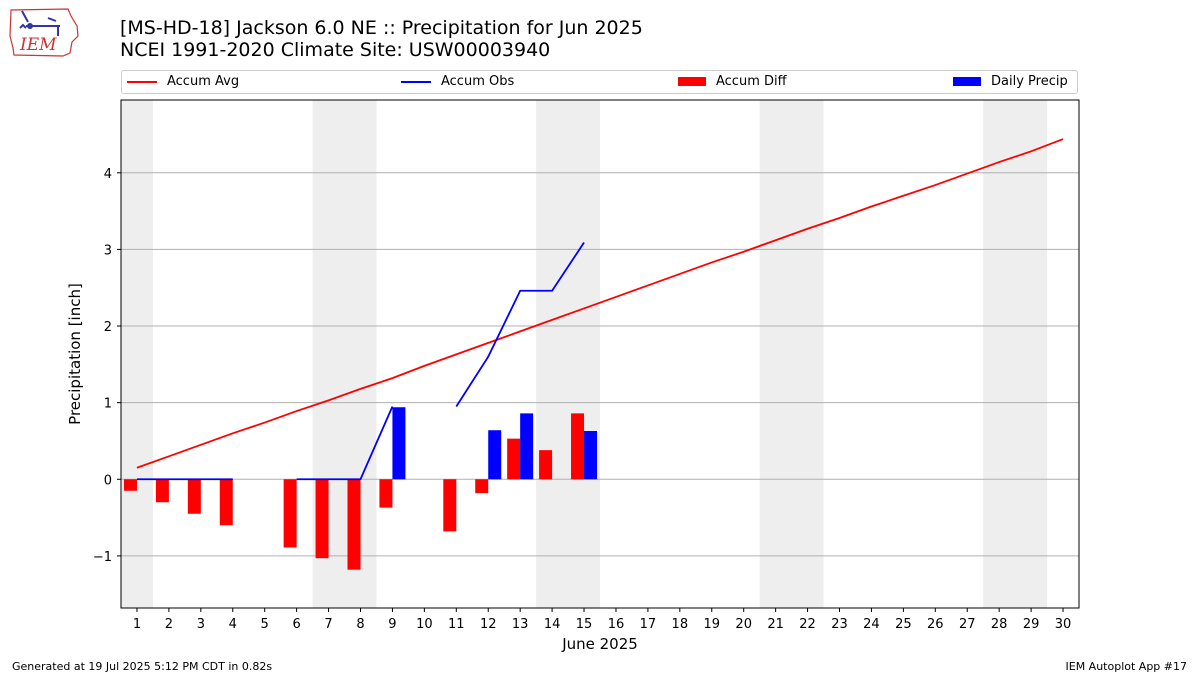  What do you see at coordinates (599, 644) in the screenshot?
I see `x-axis-label: June 2025` at bounding box center [599, 644].